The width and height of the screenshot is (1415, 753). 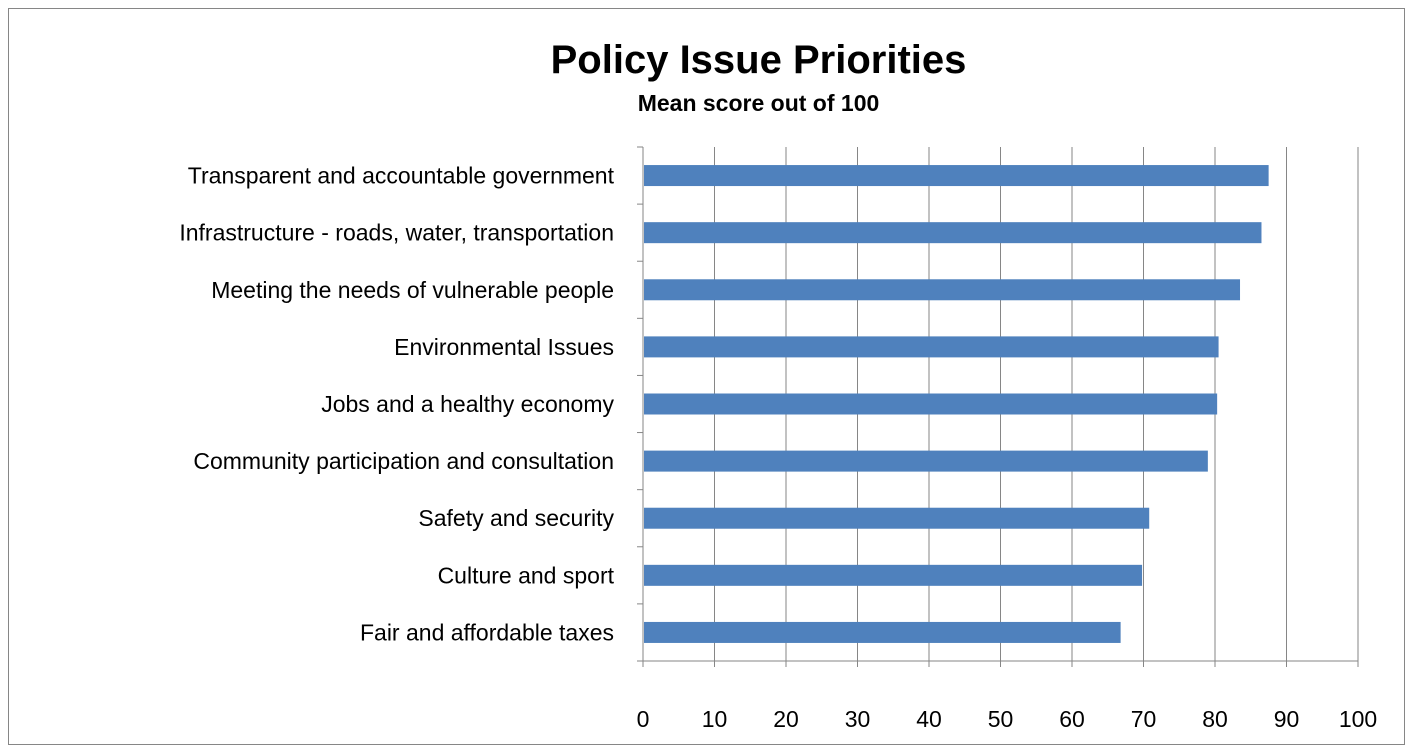 What do you see at coordinates (715, 719) in the screenshot?
I see `x-tick-label: 10` at bounding box center [715, 719].